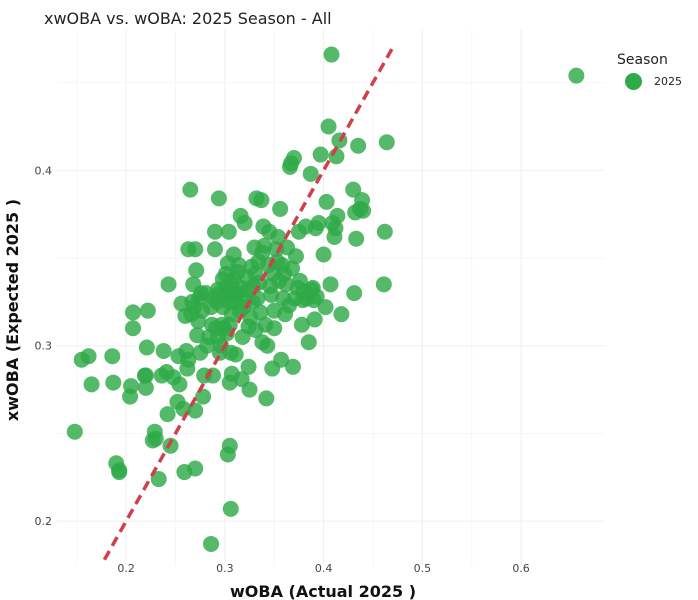  Describe the element at coordinates (642, 60) in the screenshot. I see `legend-title: Season` at that location.